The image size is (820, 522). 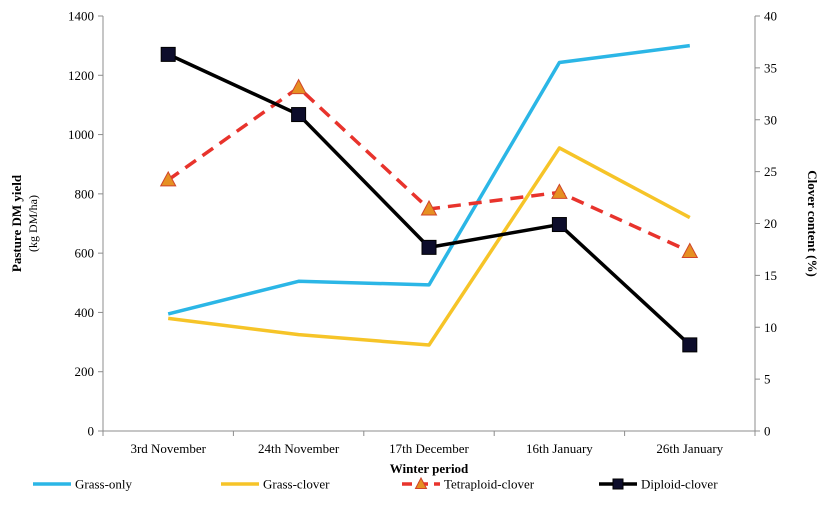 I want to click on y-tick-label-left: 1000, so click(x=81, y=134).